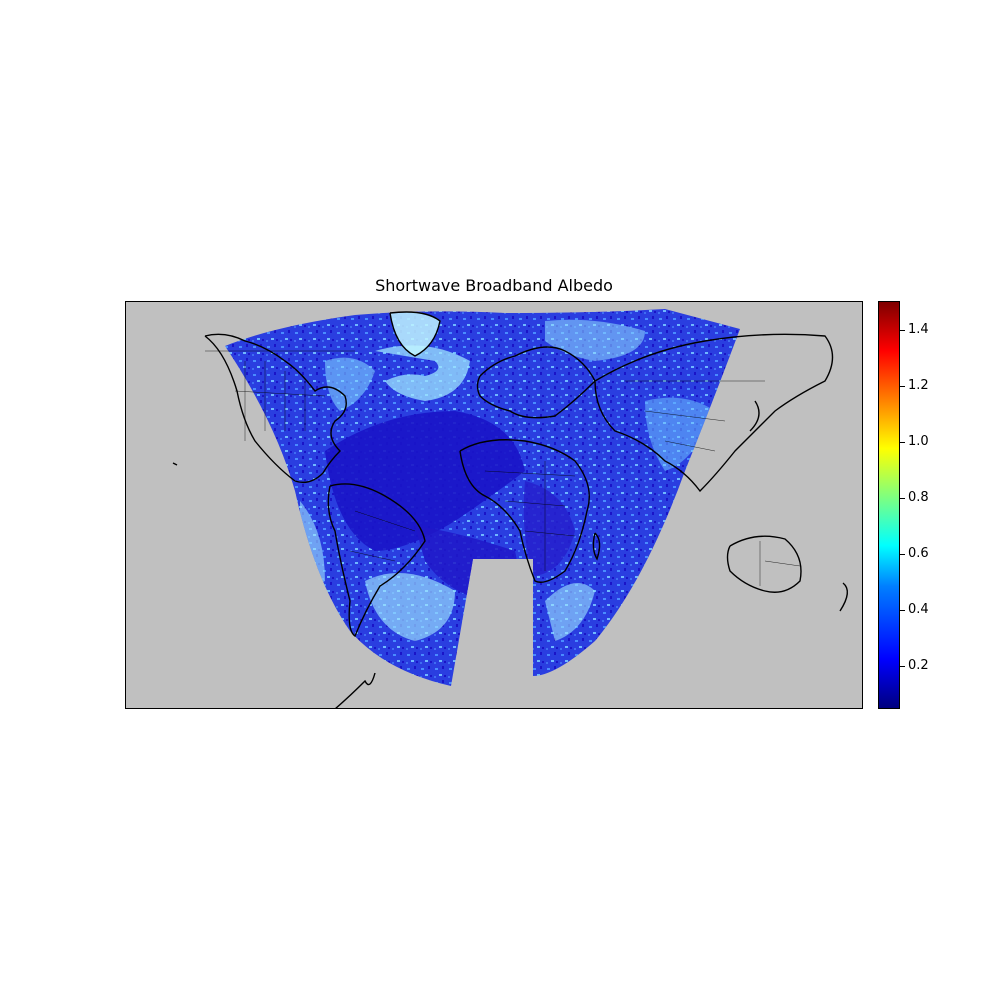 The height and width of the screenshot is (1000, 1000). I want to click on colorbar-tick-label: 1.2, so click(918, 385).